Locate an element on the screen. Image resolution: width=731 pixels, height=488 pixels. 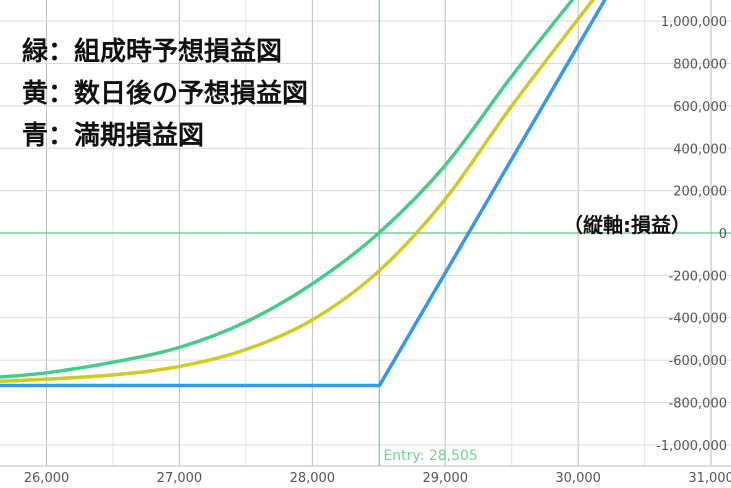
x-tick-label: 31,000 is located at coordinates (709, 478).